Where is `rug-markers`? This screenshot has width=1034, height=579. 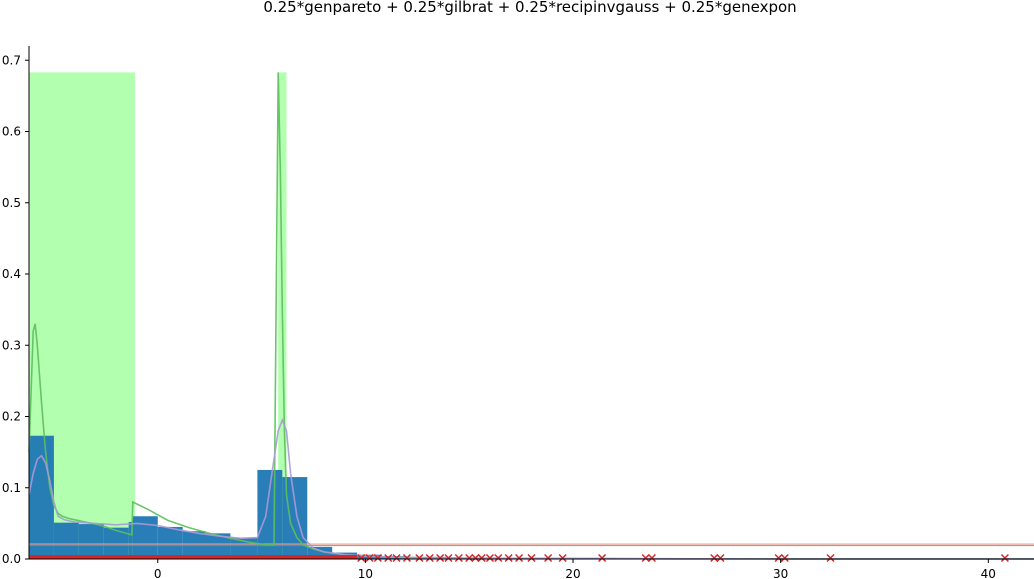
rug-markers is located at coordinates (519, 558).